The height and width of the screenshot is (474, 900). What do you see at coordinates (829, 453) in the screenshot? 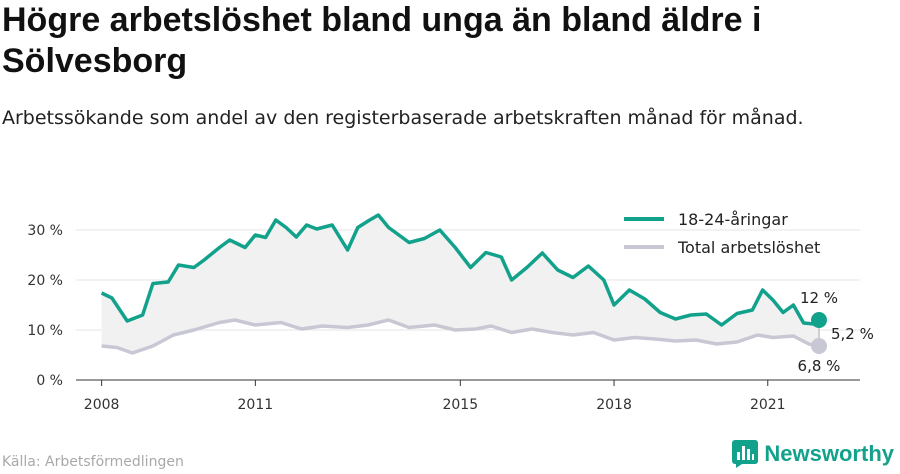
I see `brand-name: Newsworthy` at bounding box center [829, 453].